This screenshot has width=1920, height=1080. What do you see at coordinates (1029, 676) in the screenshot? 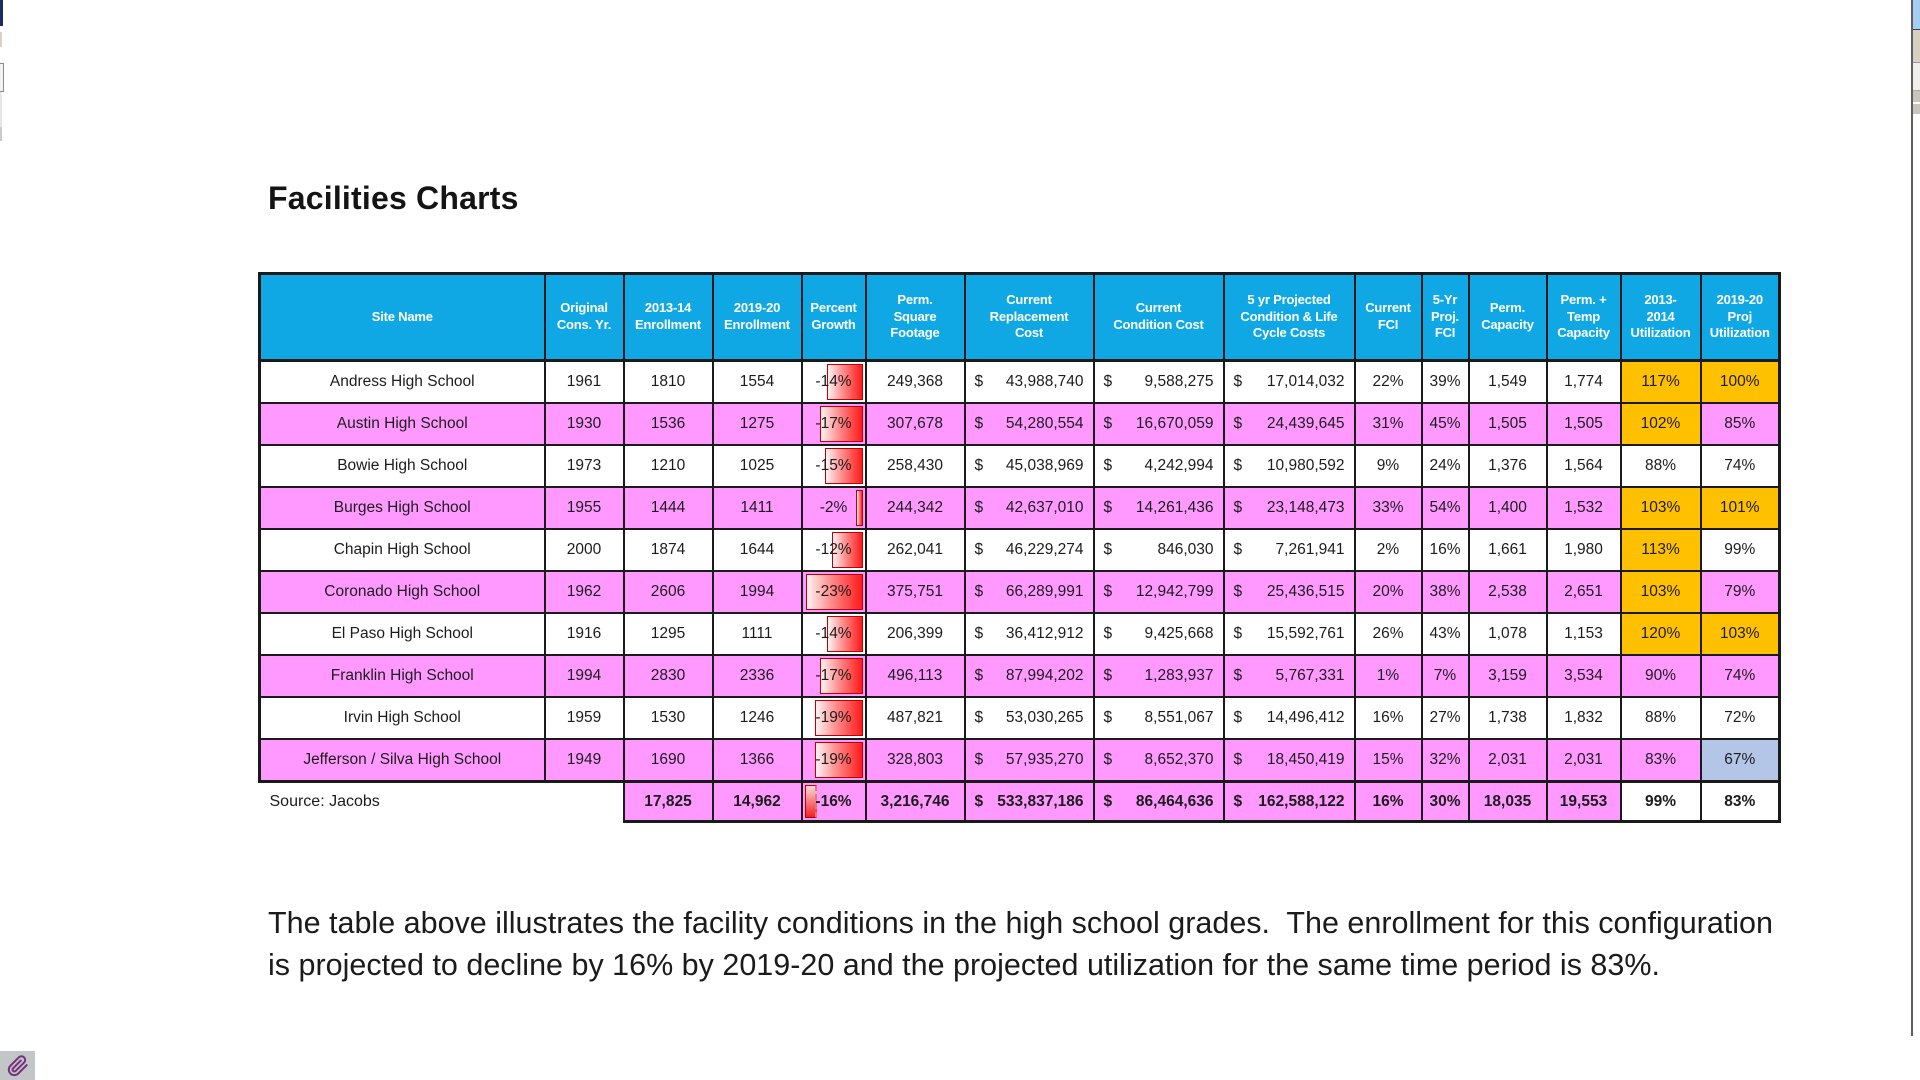
I see `currency-cell: $87,994,202` at bounding box center [1029, 676].